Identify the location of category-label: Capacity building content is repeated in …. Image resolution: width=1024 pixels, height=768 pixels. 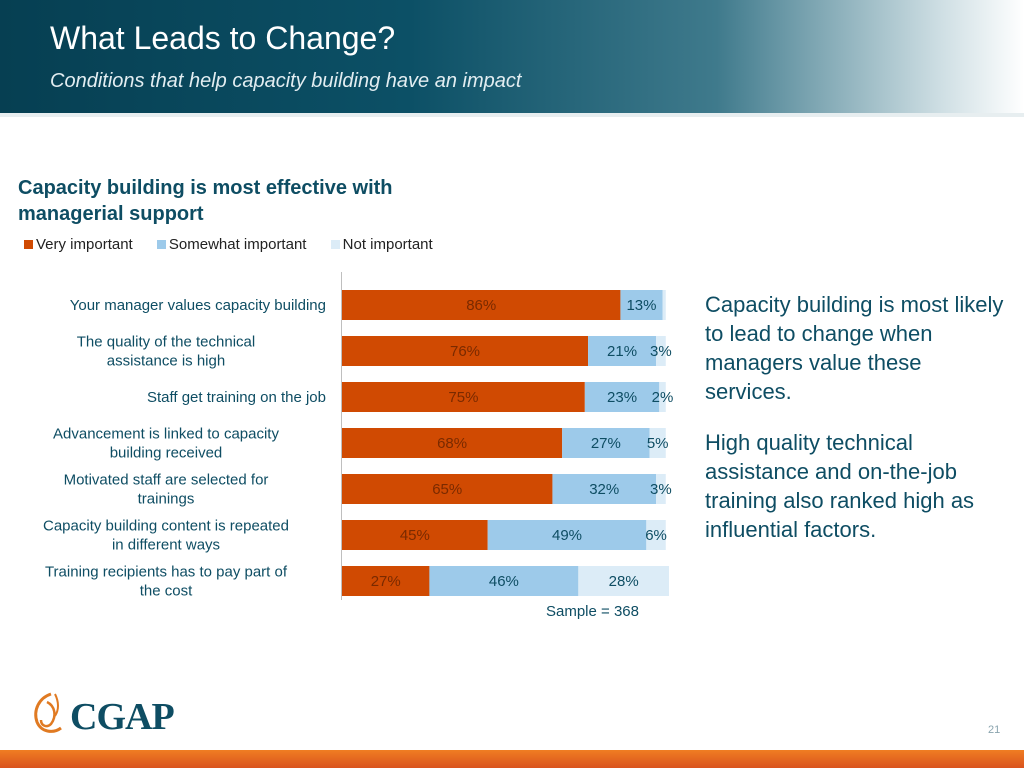
(166, 536).